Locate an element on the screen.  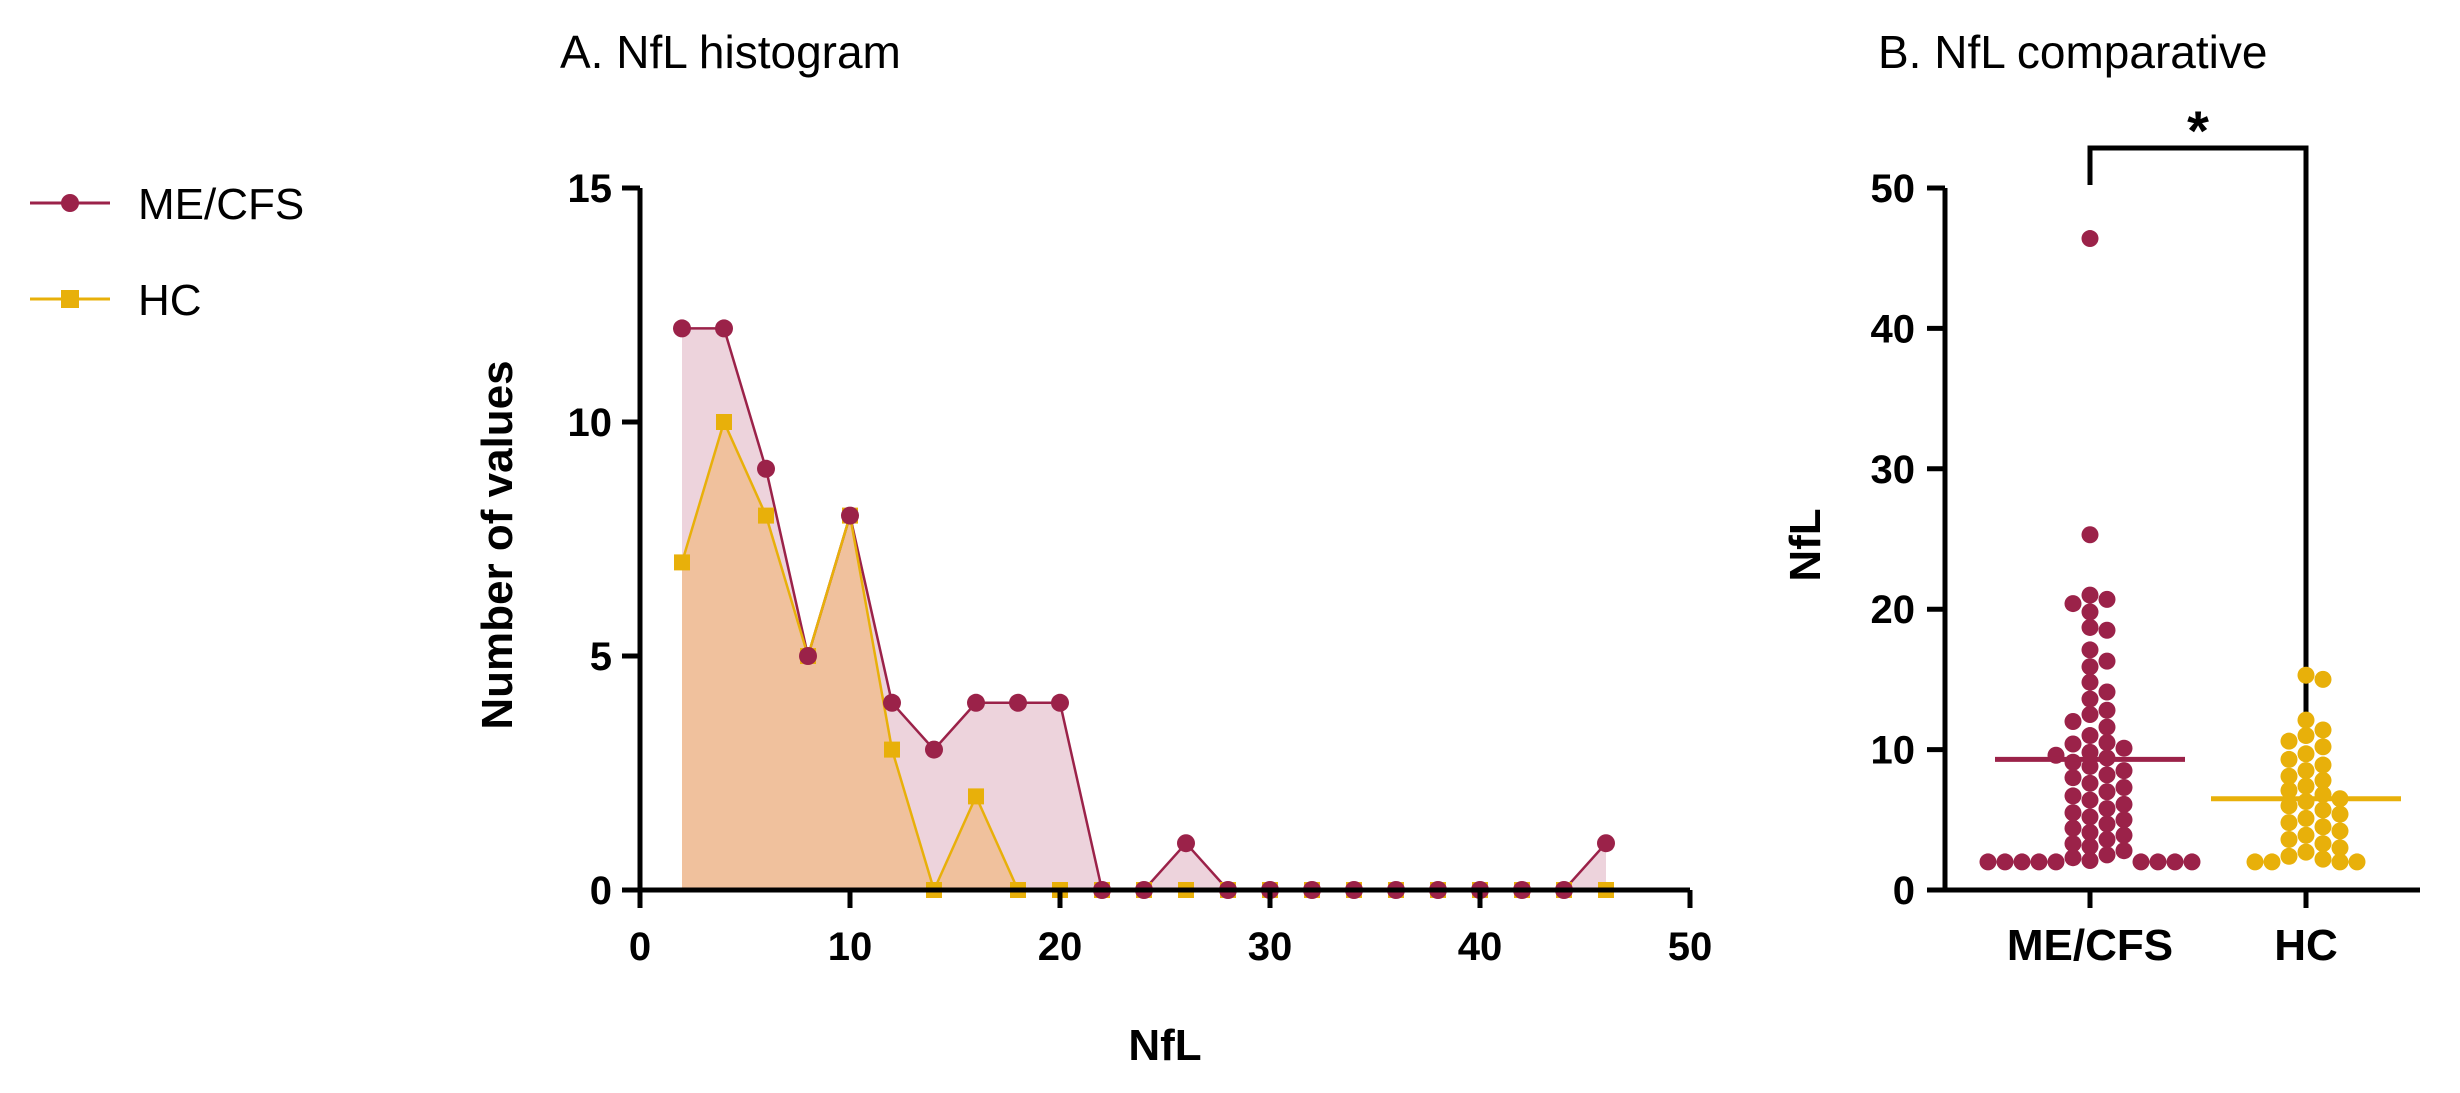
x-tick-label: 50 is located at coordinates (1690, 947).